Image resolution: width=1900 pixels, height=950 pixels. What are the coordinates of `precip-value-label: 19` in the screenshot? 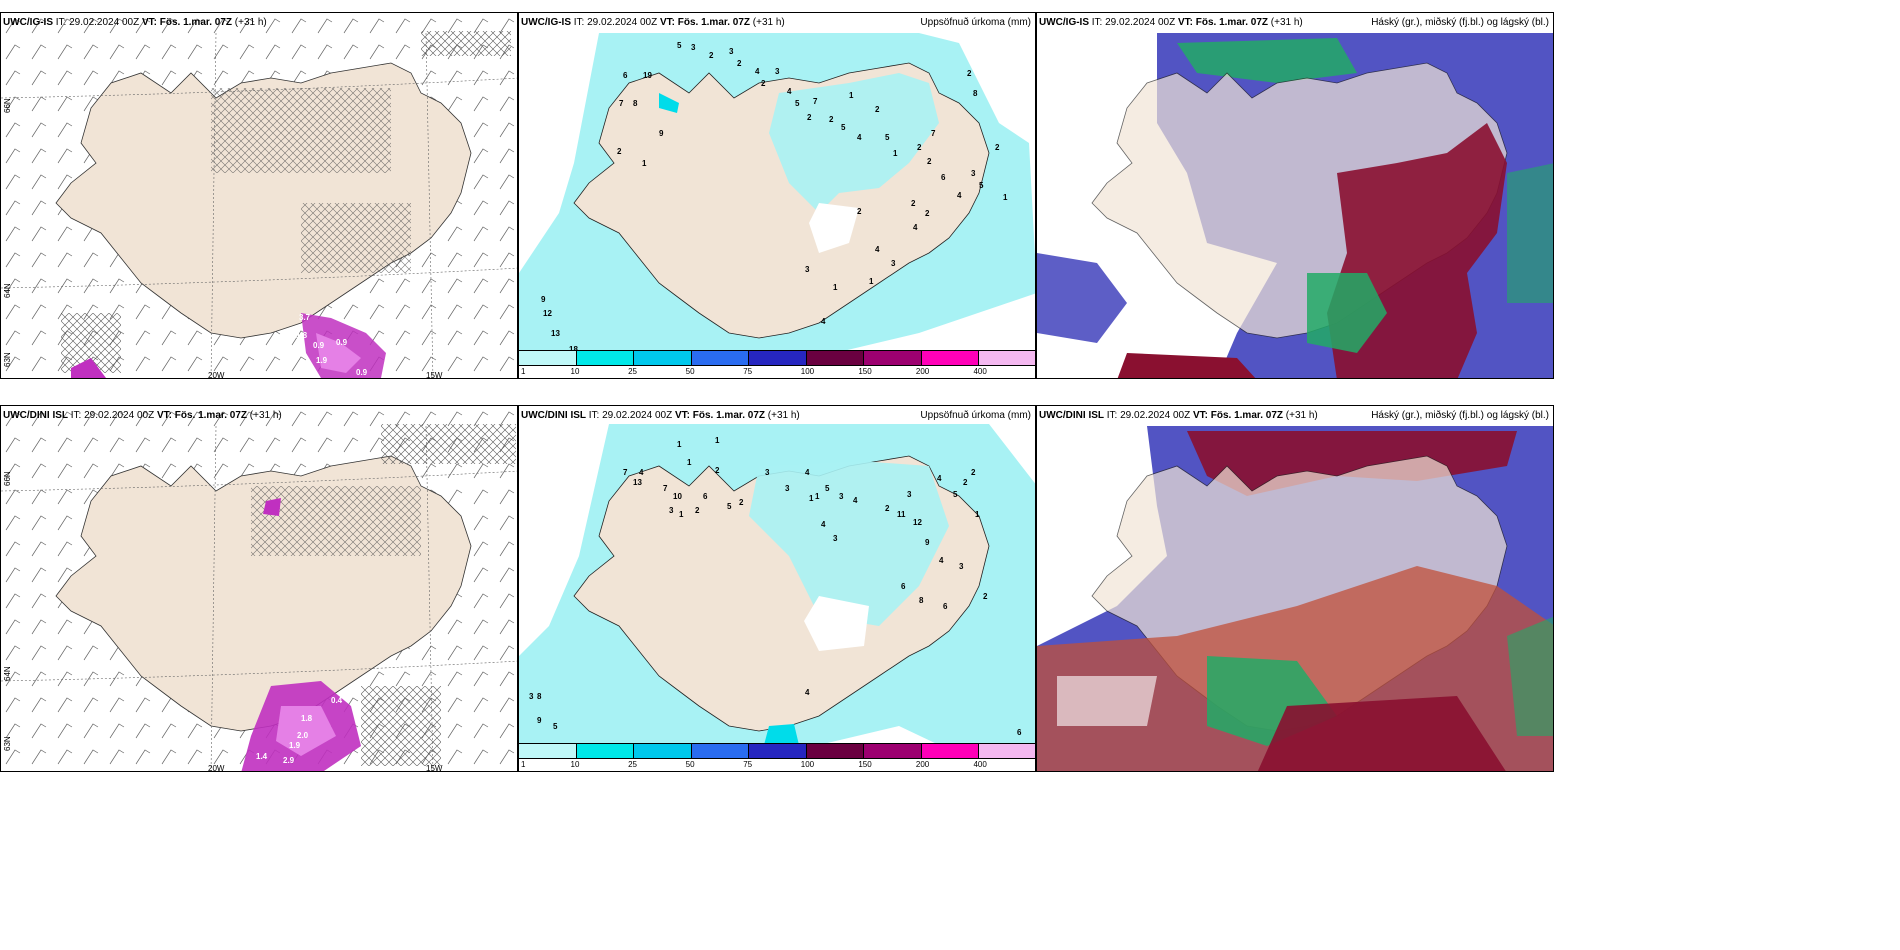 It's located at (647, 75).